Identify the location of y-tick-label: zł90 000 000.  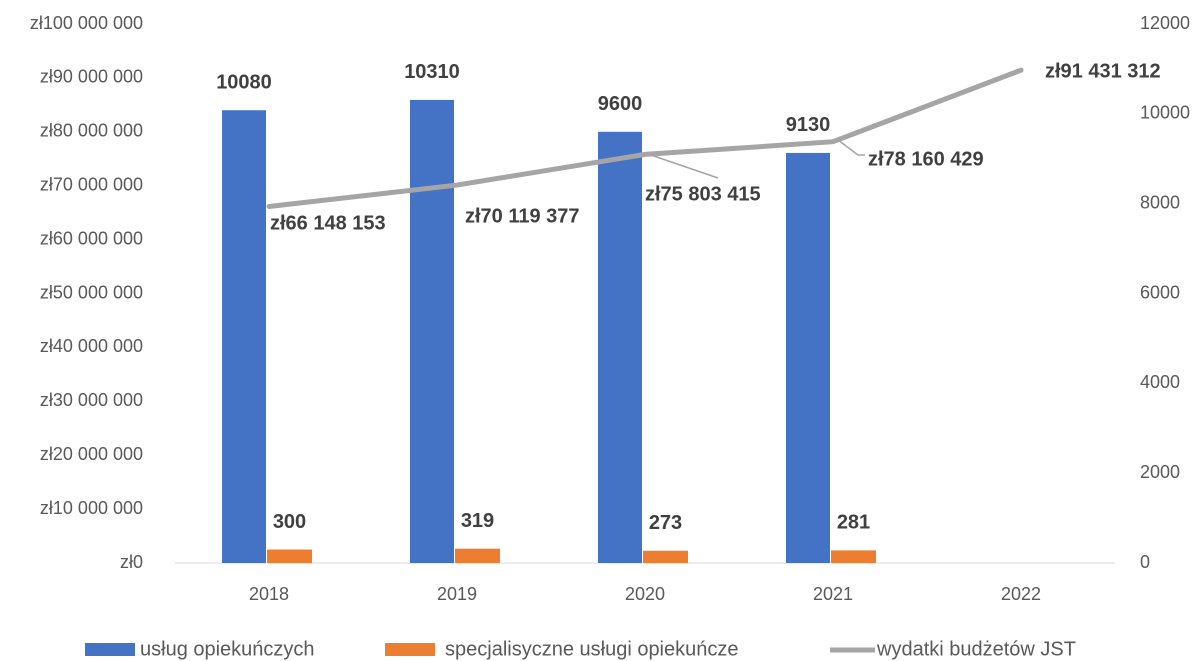
(91, 77).